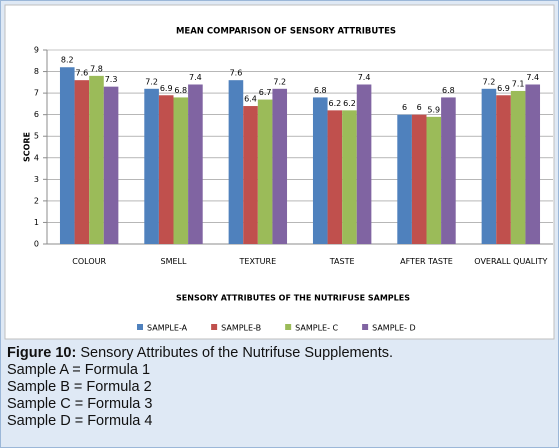  What do you see at coordinates (36, 71) in the screenshot?
I see `y-tick-label: 8` at bounding box center [36, 71].